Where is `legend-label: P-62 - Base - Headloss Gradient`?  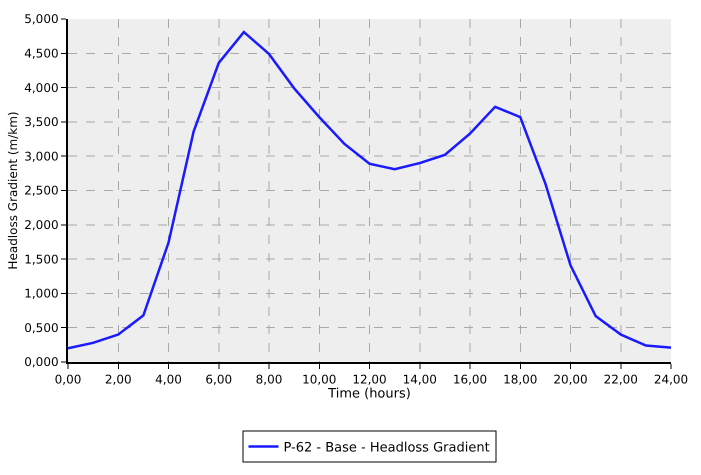 legend-label: P-62 - Base - Headloss Gradient is located at coordinates (387, 448).